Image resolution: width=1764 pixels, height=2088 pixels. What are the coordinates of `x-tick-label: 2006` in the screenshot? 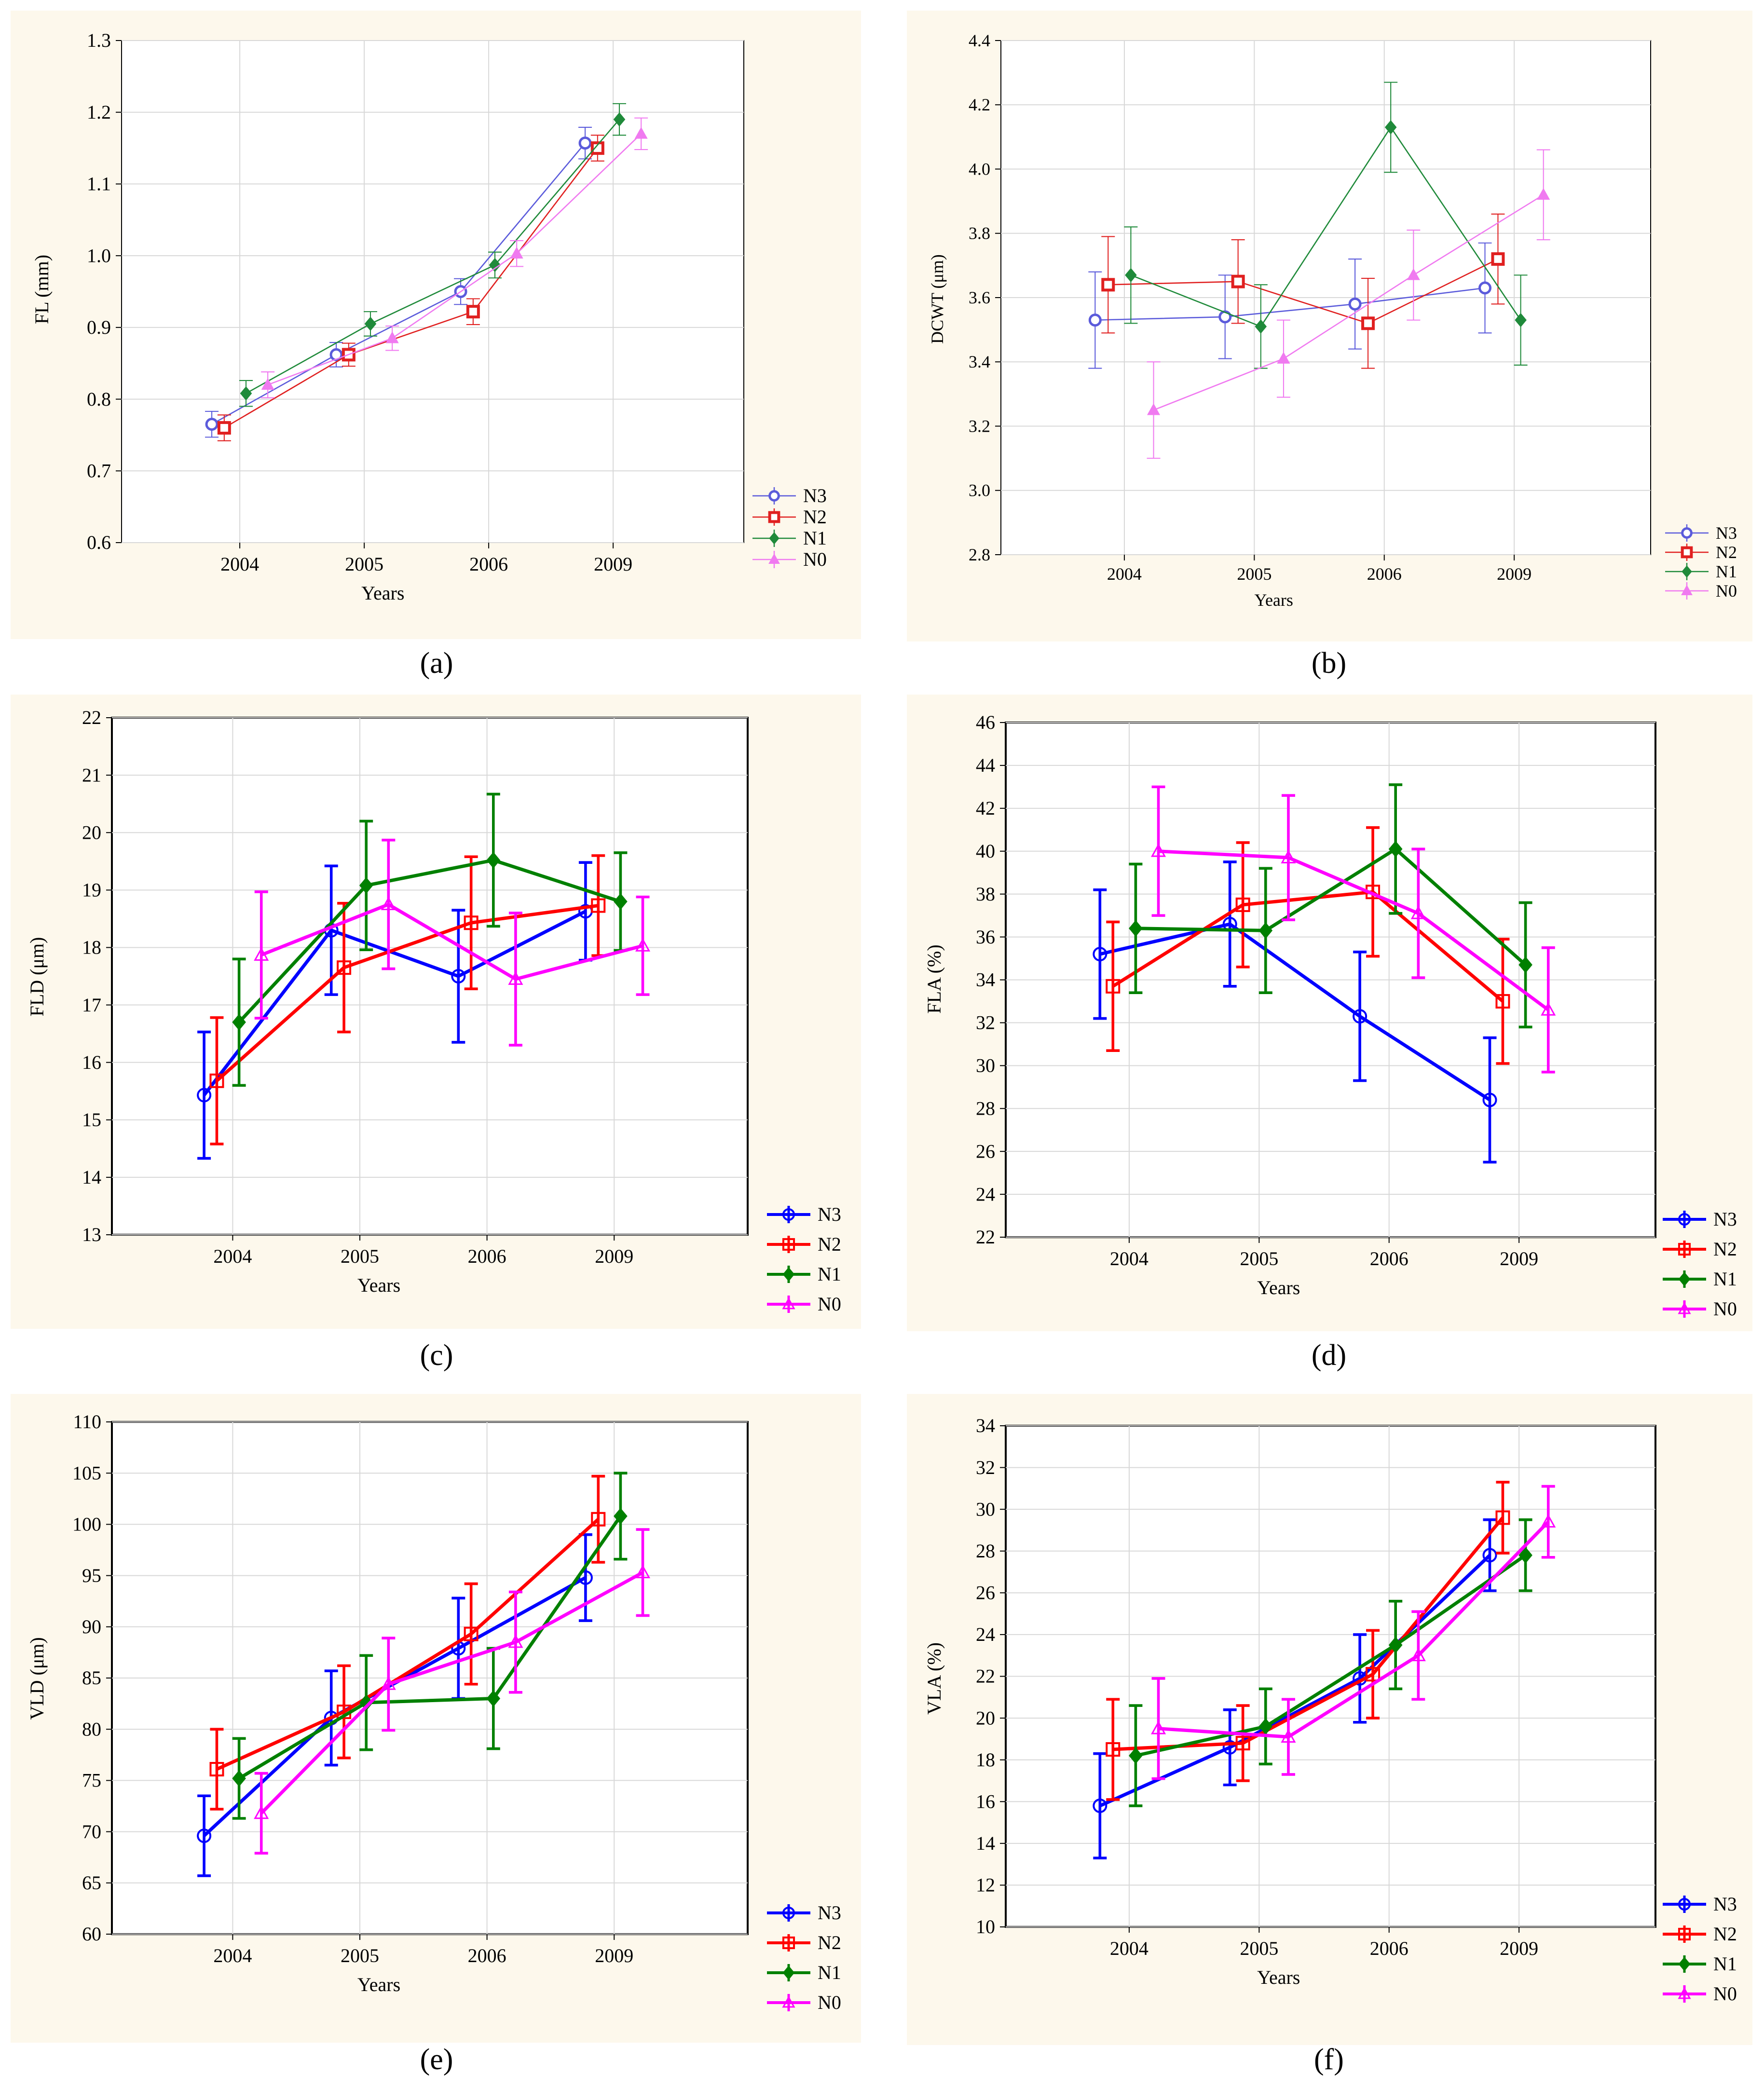 It's located at (487, 1256).